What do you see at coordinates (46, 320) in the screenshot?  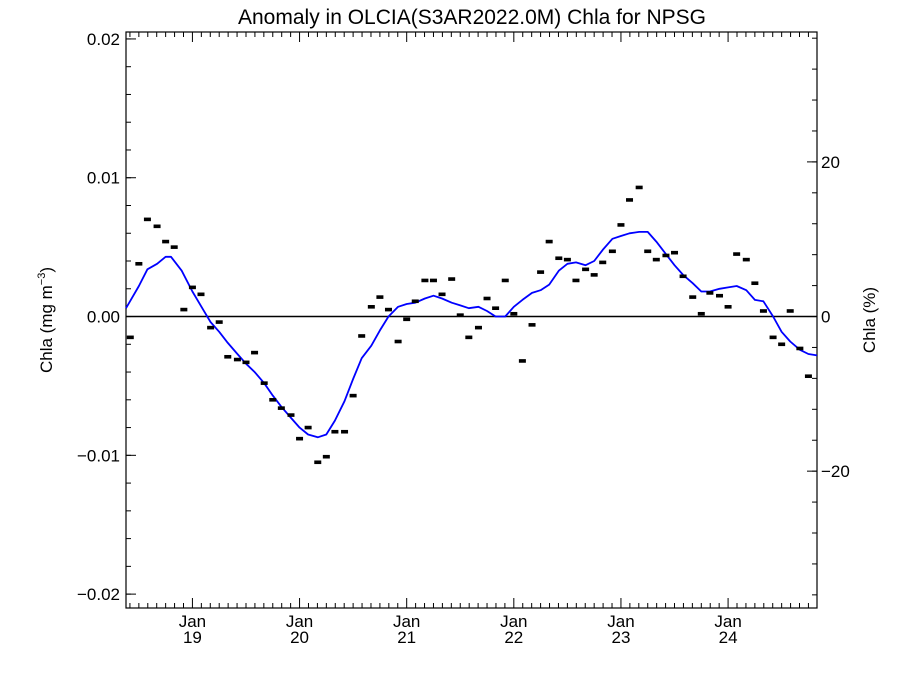 I see `left-y-axis-label: Chla (mg m−3)` at bounding box center [46, 320].